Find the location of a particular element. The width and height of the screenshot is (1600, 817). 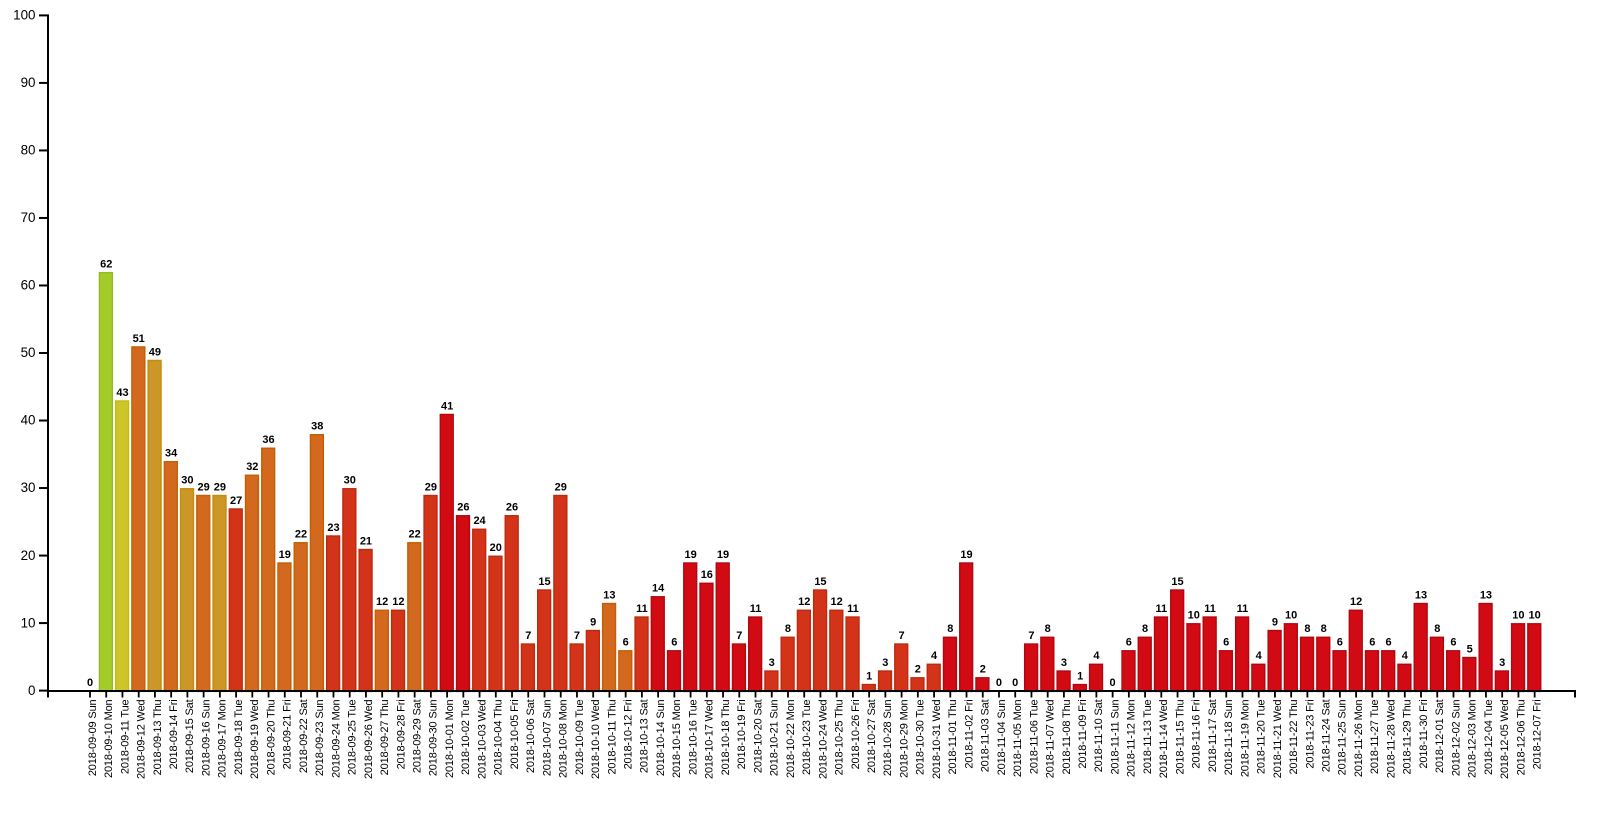

svg-text: 2018-10-10 Wed is located at coordinates (596, 739).